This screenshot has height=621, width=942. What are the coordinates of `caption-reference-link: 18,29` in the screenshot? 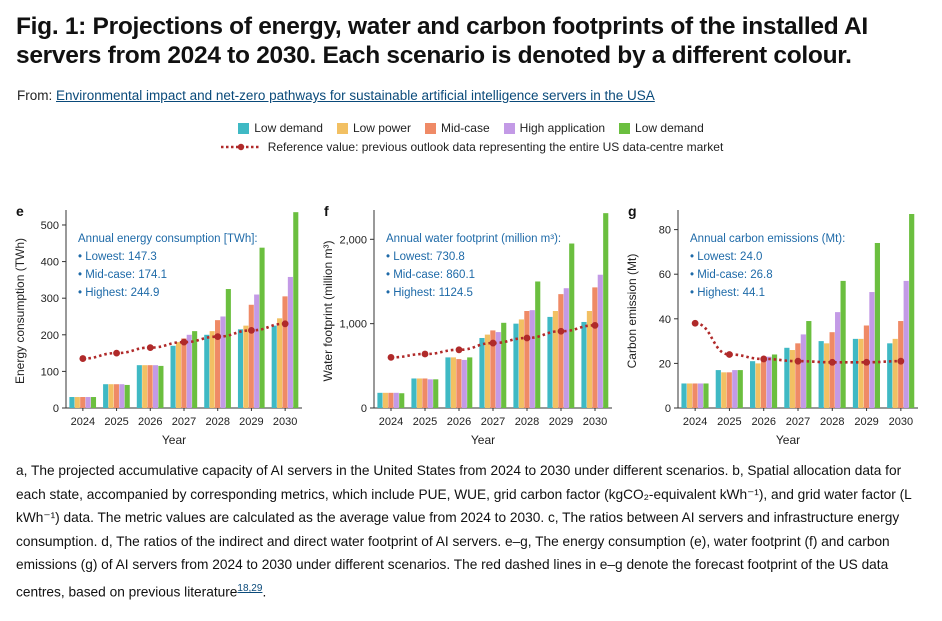 It's located at (250, 588).